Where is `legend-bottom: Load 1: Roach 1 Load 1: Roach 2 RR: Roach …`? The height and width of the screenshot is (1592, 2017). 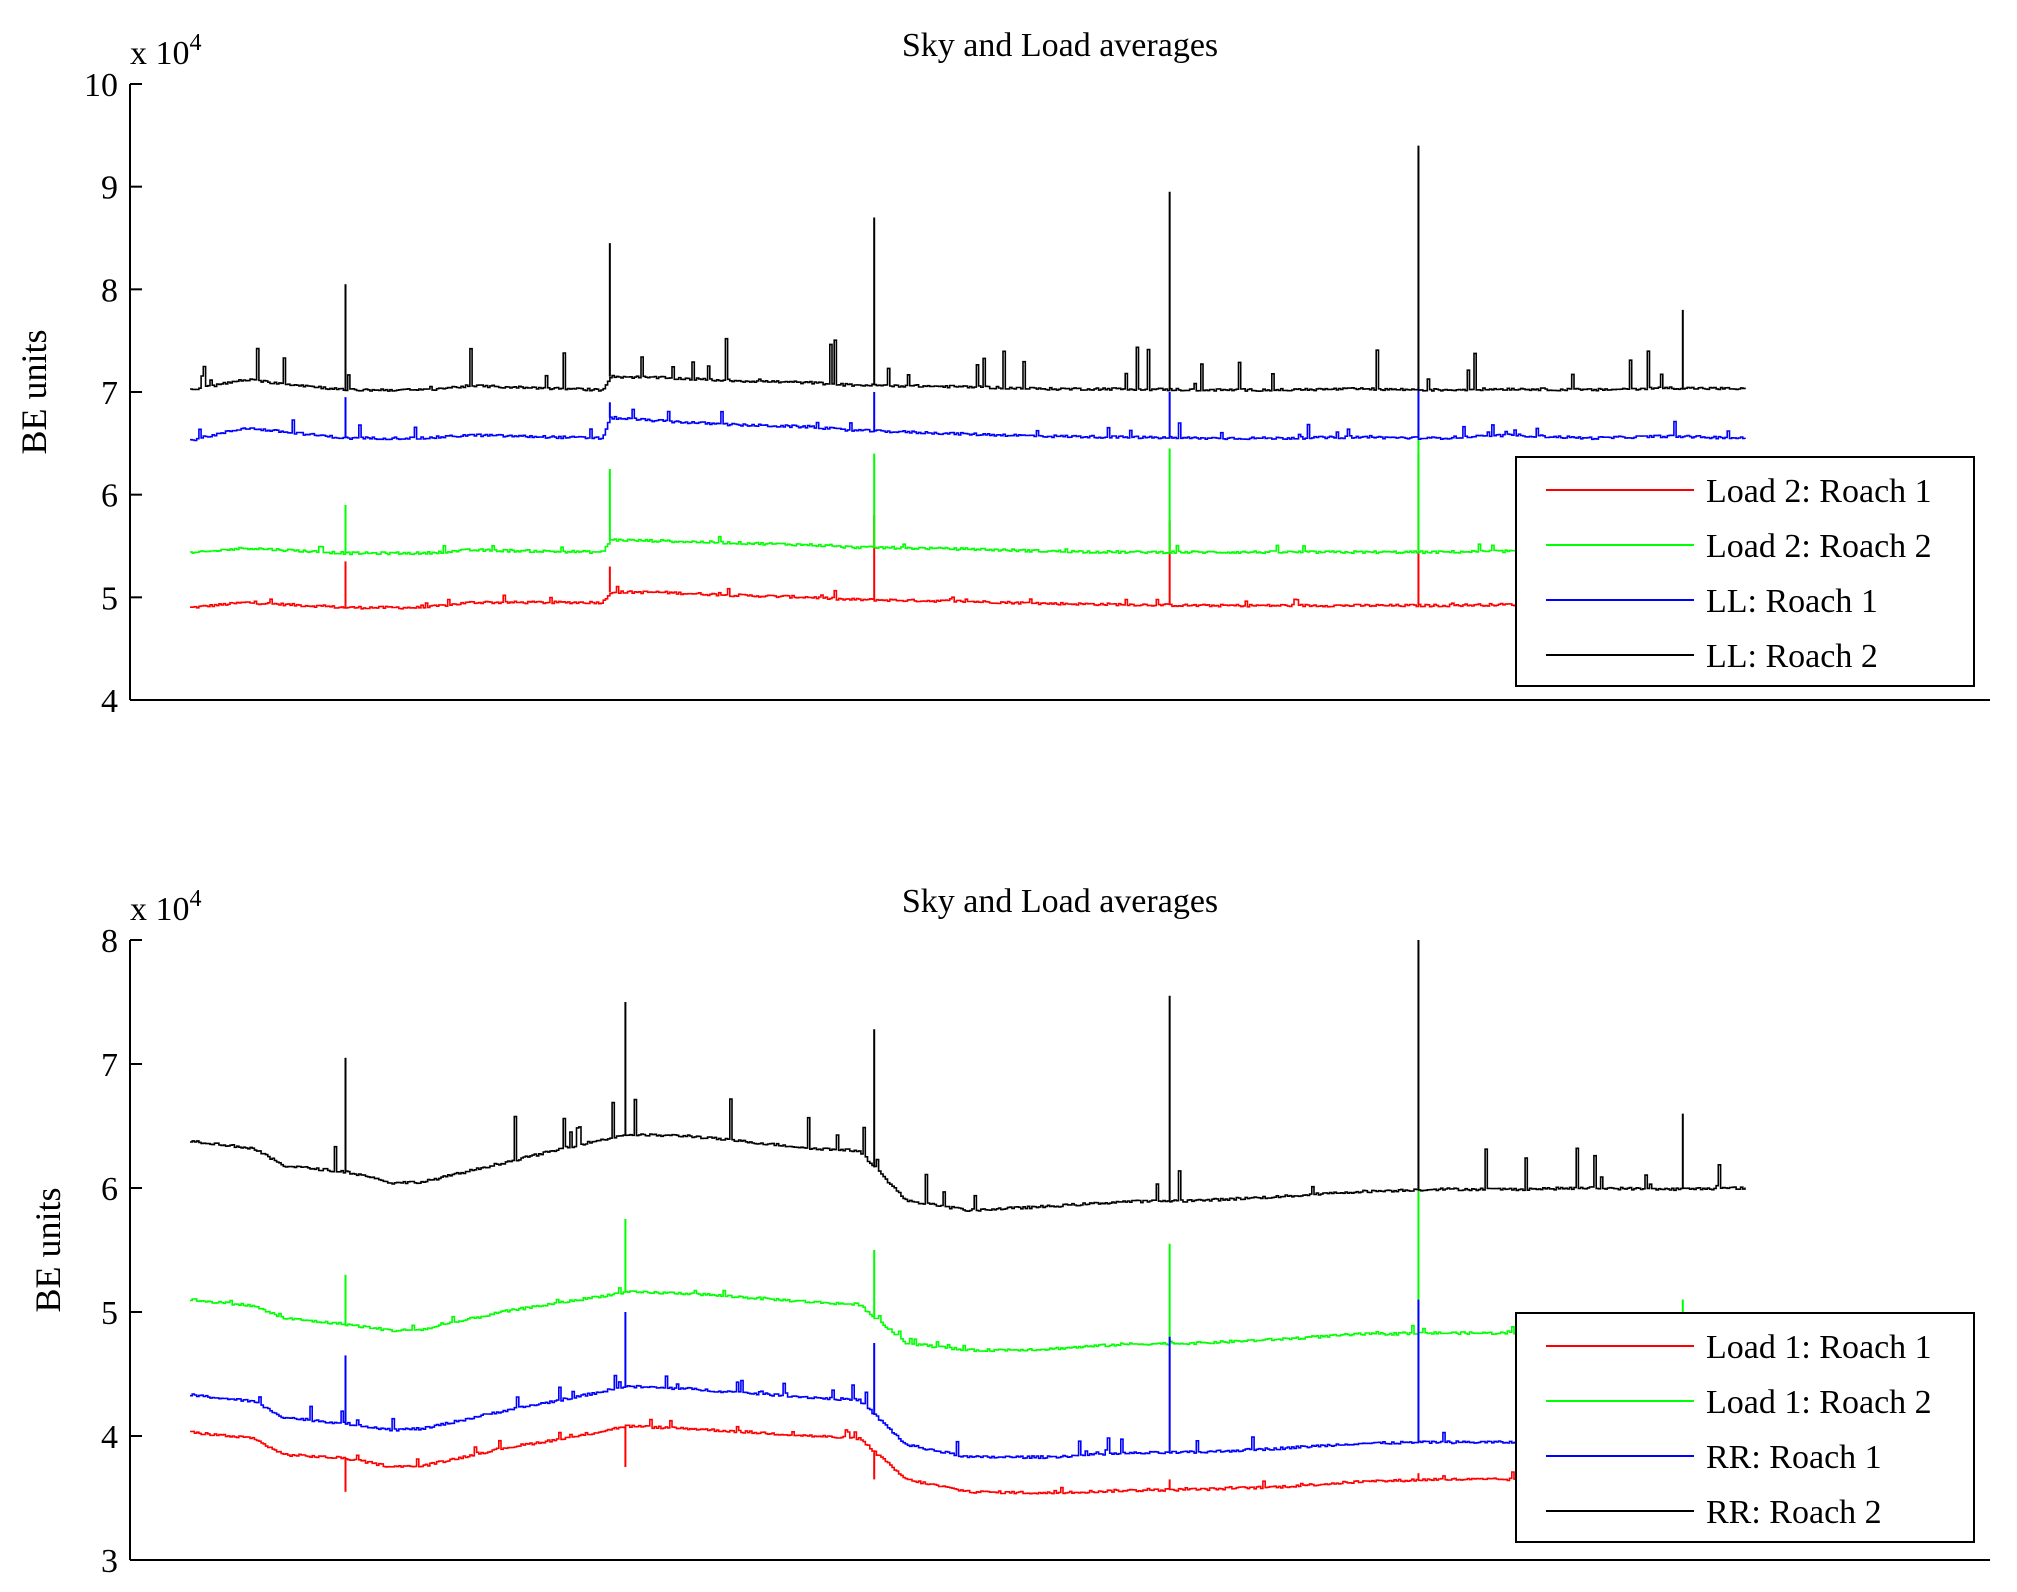 legend-bottom: Load 1: Roach 1 Load 1: Roach 2 RR: Roach … is located at coordinates (1745, 1427).